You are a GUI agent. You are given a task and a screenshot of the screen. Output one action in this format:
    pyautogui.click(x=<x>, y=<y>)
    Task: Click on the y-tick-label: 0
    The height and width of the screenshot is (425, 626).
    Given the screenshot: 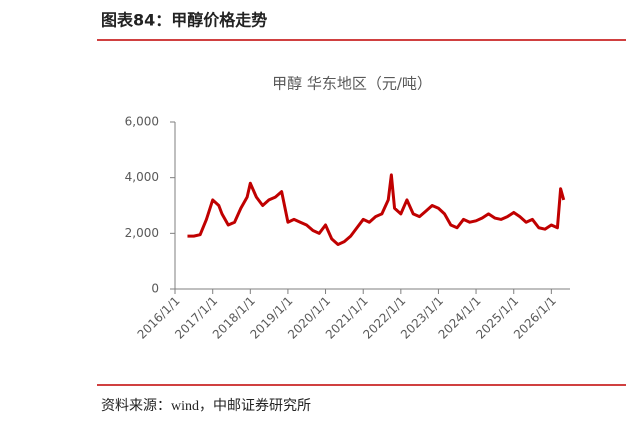 What is the action you would take?
    pyautogui.click(x=155, y=289)
    